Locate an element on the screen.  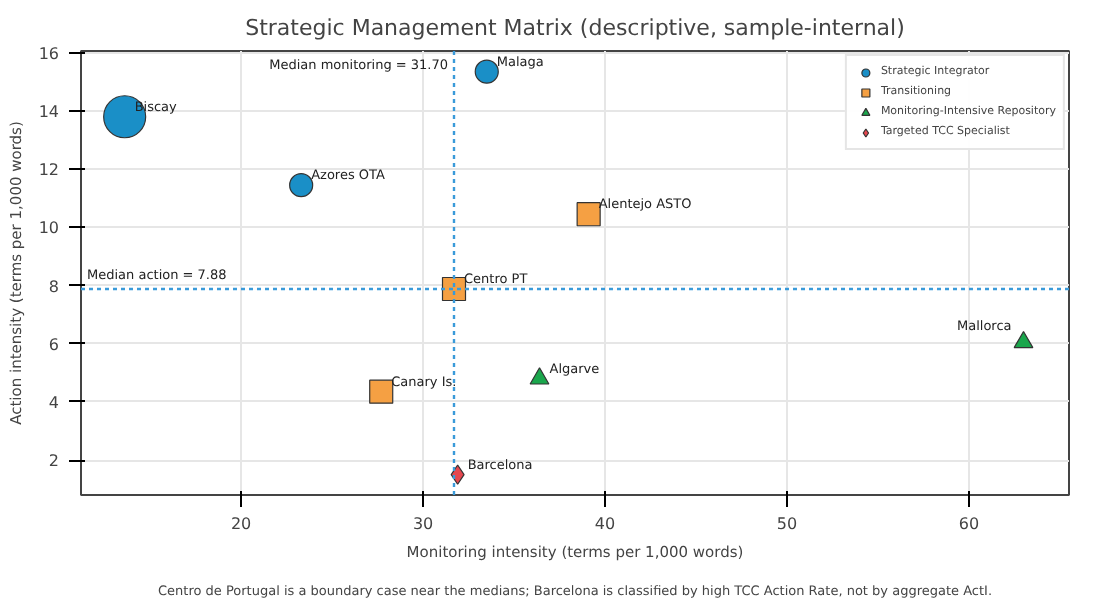
y-tick-label: 8 is located at coordinates (54, 286).